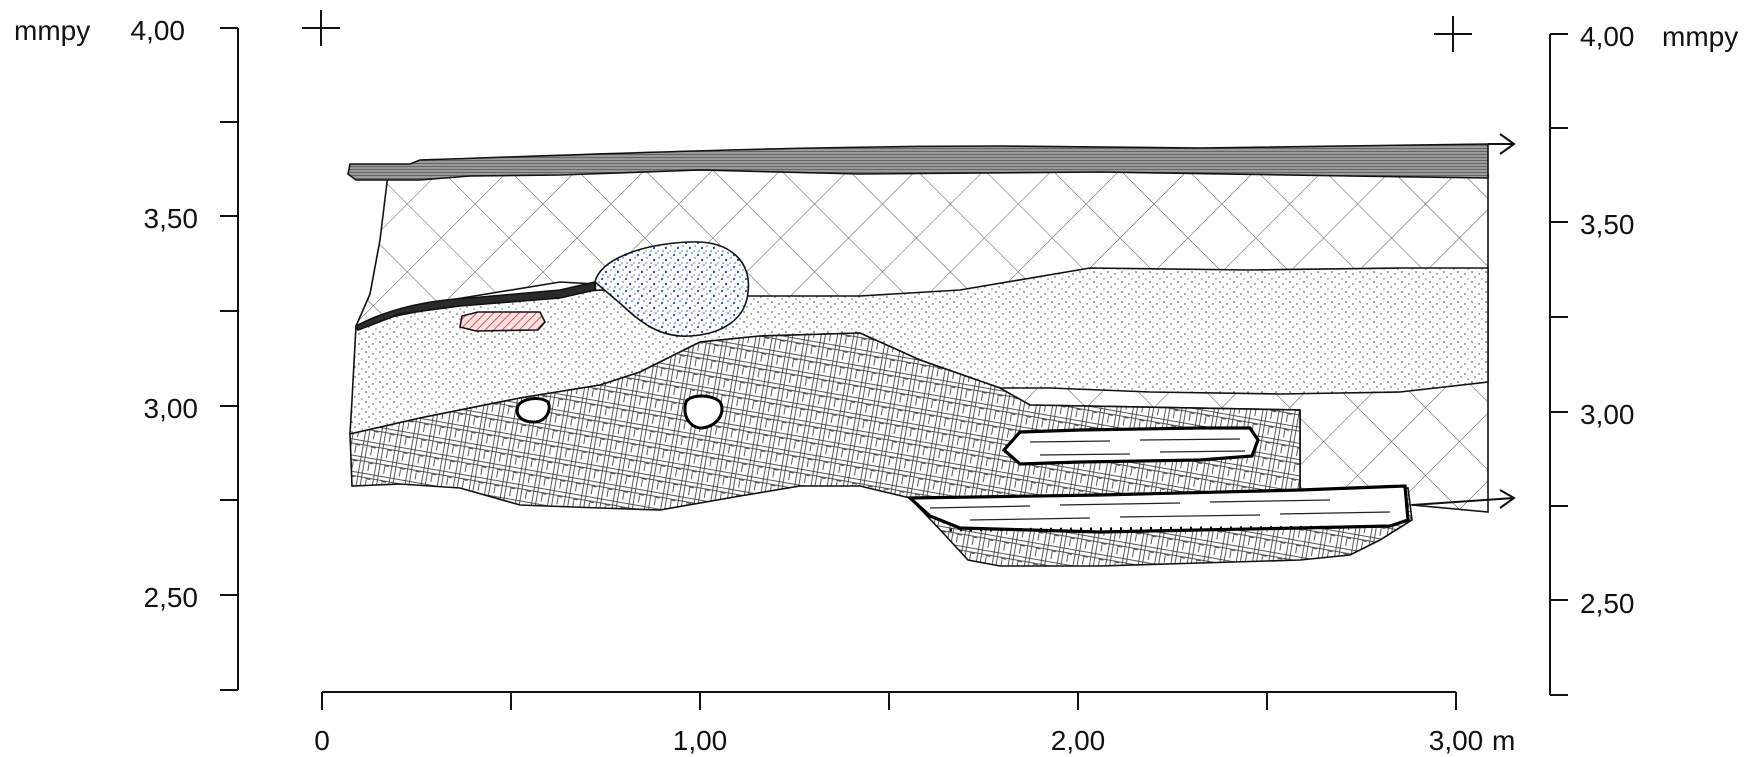 The image size is (1758, 757). What do you see at coordinates (126, 353) in the screenshot?
I see `left-axis: mmpy 4,00 3,50 3,00 2,50` at bounding box center [126, 353].